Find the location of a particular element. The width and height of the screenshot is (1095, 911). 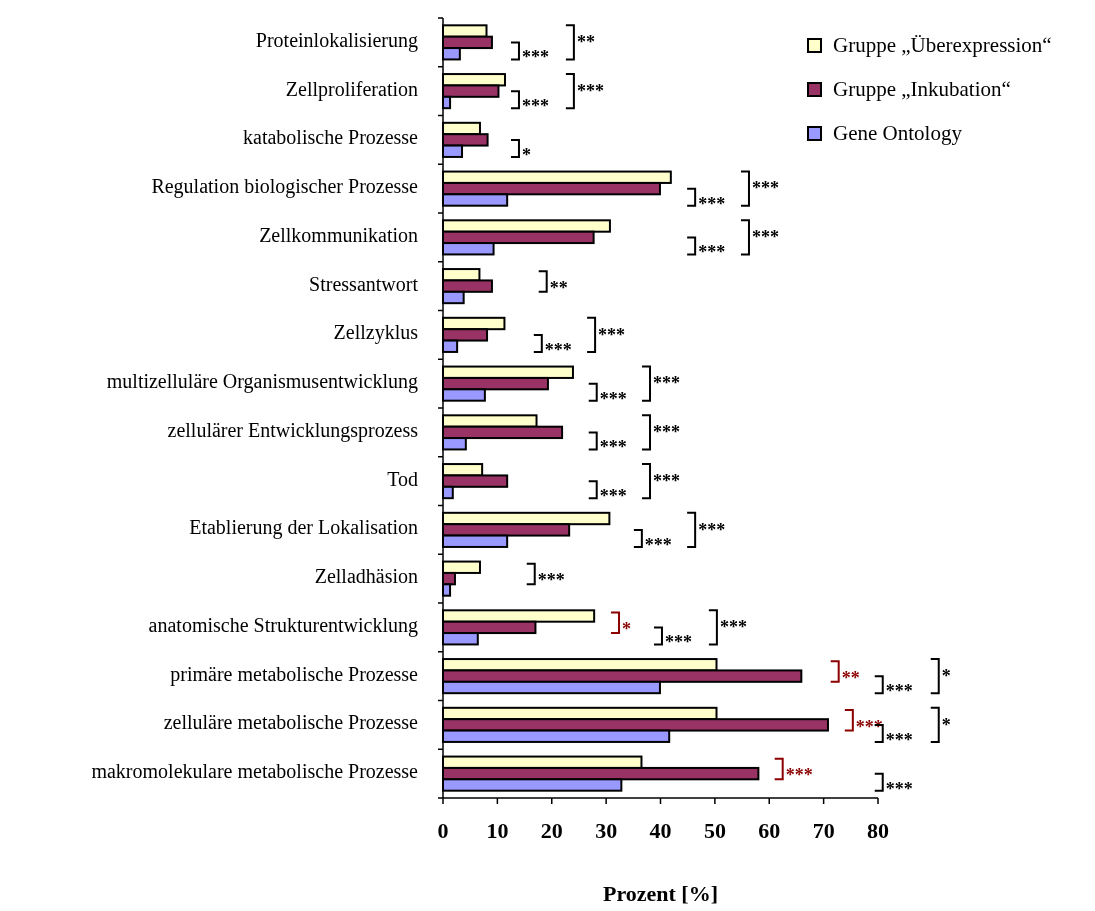

y-tick-label: katabolische Prozesse is located at coordinates (331, 137).